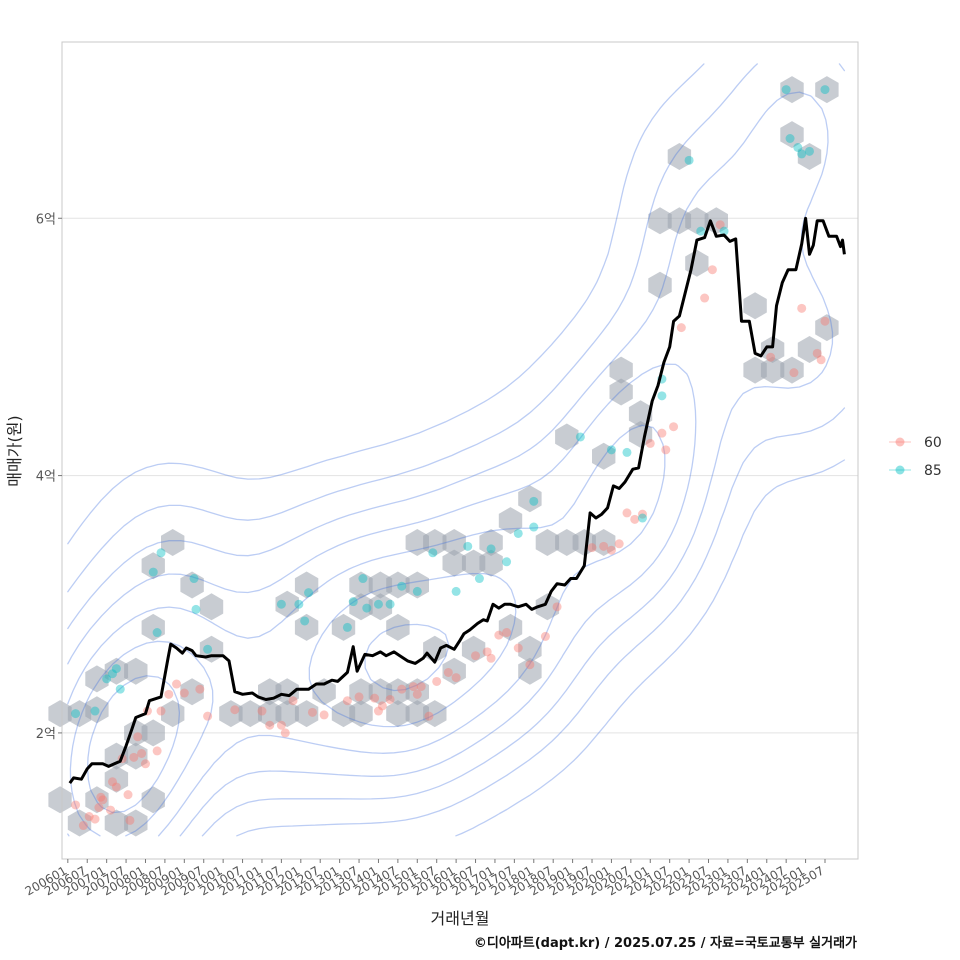 The height and width of the screenshot is (960, 960). What do you see at coordinates (915, 443) in the screenshot?
I see `legend-item-60: 60` at bounding box center [915, 443].